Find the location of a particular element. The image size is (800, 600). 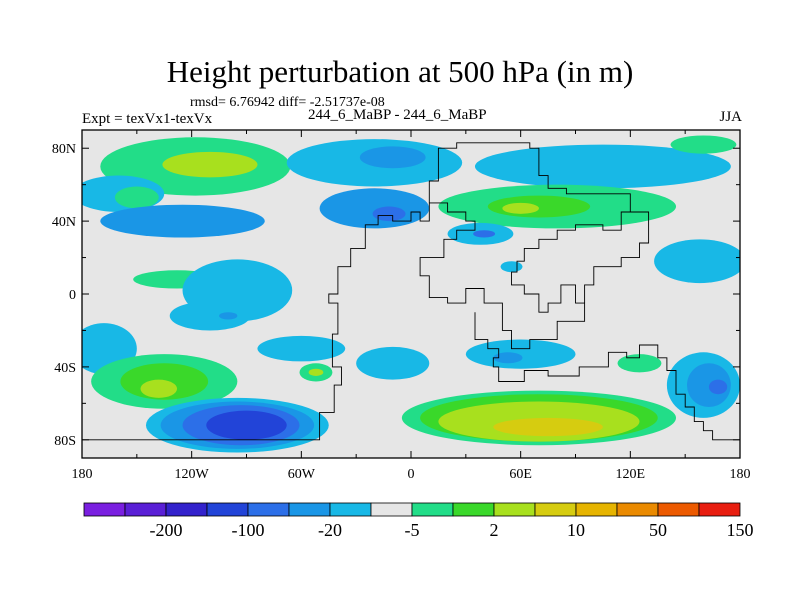

season-label: JJA is located at coordinates (730, 117).